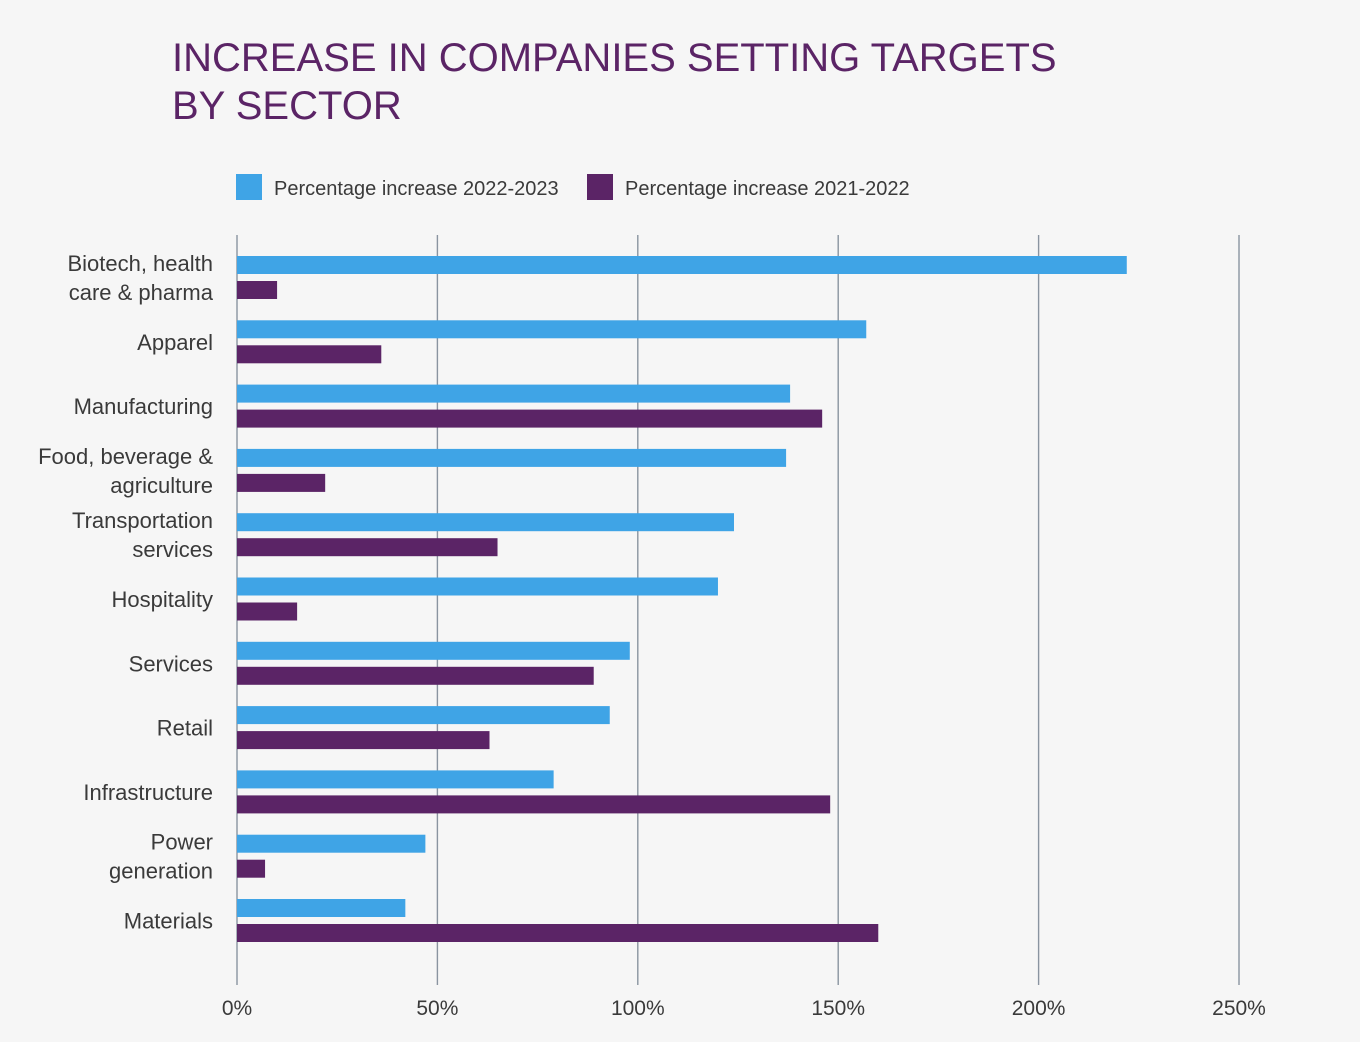 This screenshot has width=1360, height=1042. What do you see at coordinates (767, 189) in the screenshot?
I see `legend-label: Percentage increase 2021-2022` at bounding box center [767, 189].